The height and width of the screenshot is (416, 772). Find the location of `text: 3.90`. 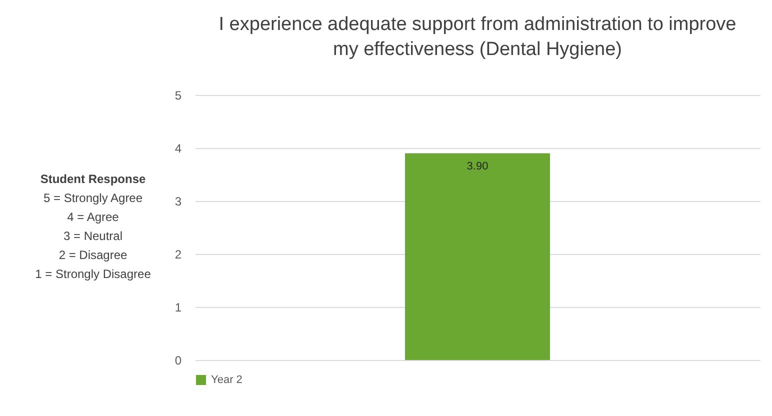

text: 3.90 is located at coordinates (477, 166).